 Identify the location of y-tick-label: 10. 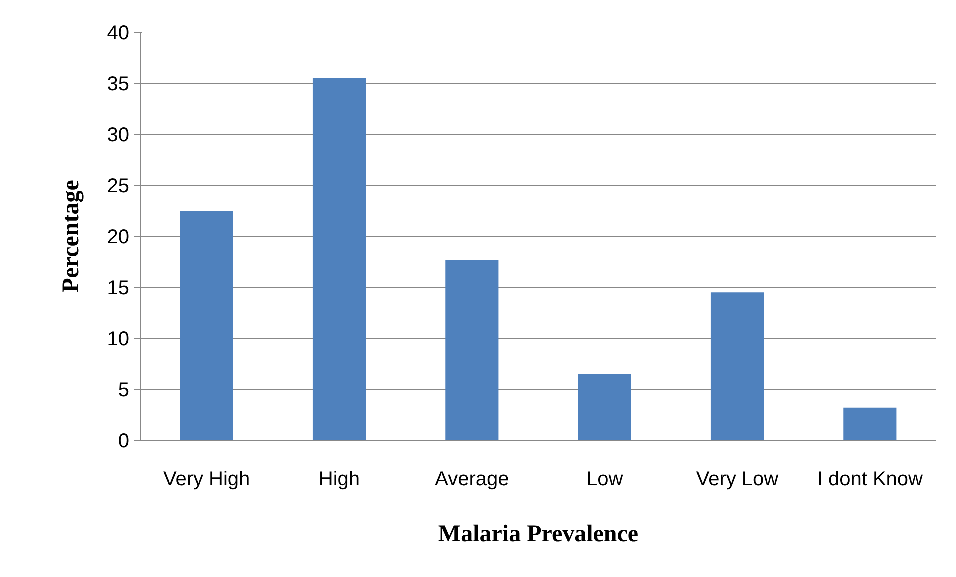
(118, 339).